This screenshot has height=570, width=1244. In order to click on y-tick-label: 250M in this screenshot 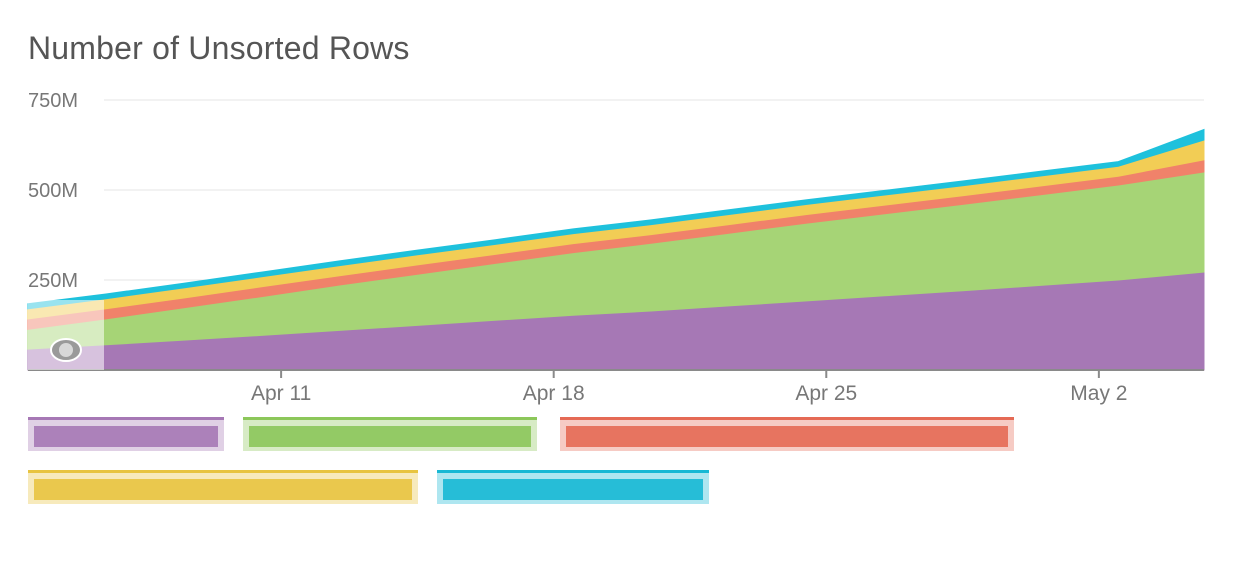, I will do `click(53, 281)`.